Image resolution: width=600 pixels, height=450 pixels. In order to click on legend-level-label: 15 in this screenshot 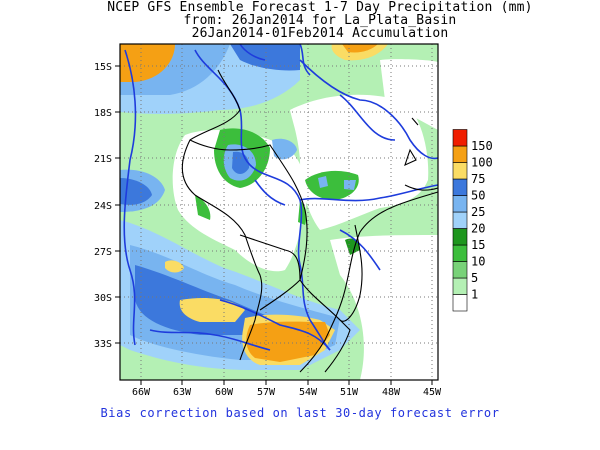, I will do `click(478, 245)`.